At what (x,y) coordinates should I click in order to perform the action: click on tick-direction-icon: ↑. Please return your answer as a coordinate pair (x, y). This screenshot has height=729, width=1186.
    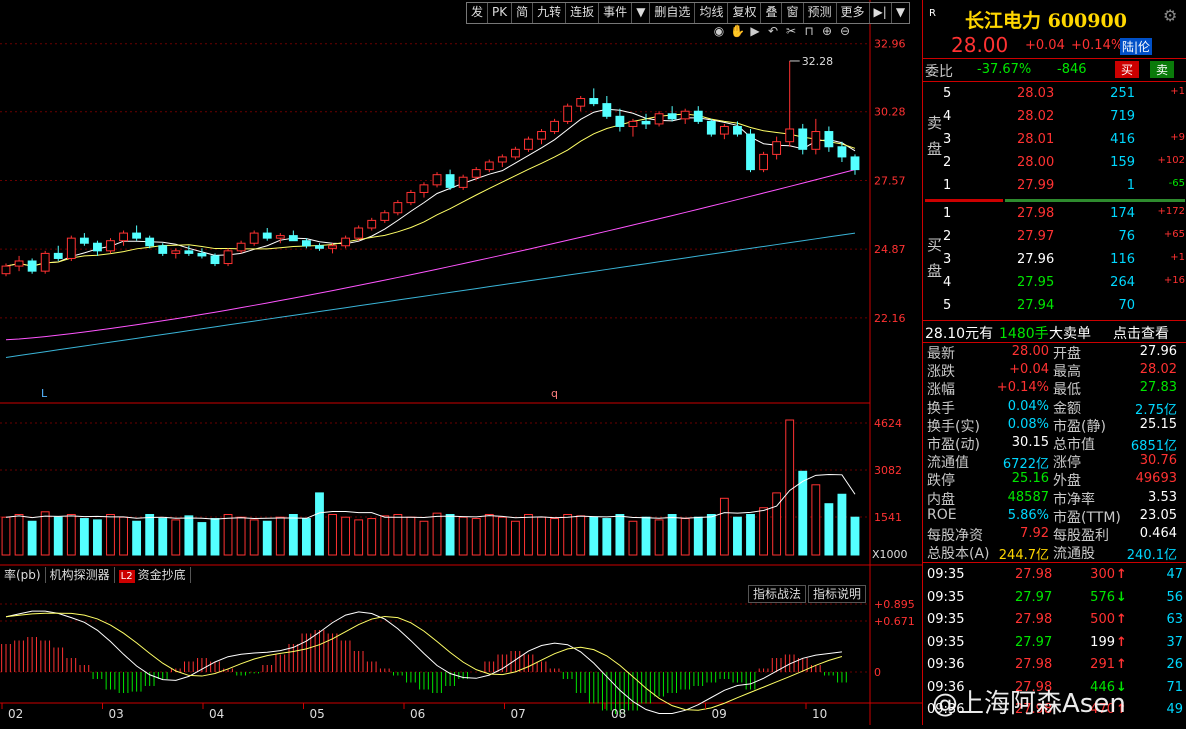
    Looking at the image, I should click on (1121, 709).